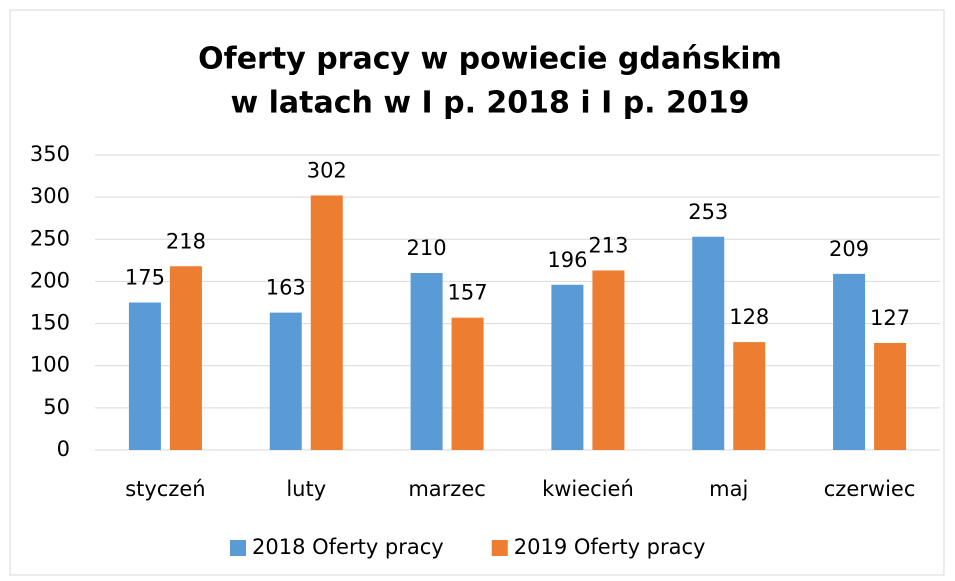 This screenshot has height=581, width=955. Describe the element at coordinates (50, 365) in the screenshot. I see `y-tick-label: 100` at that location.